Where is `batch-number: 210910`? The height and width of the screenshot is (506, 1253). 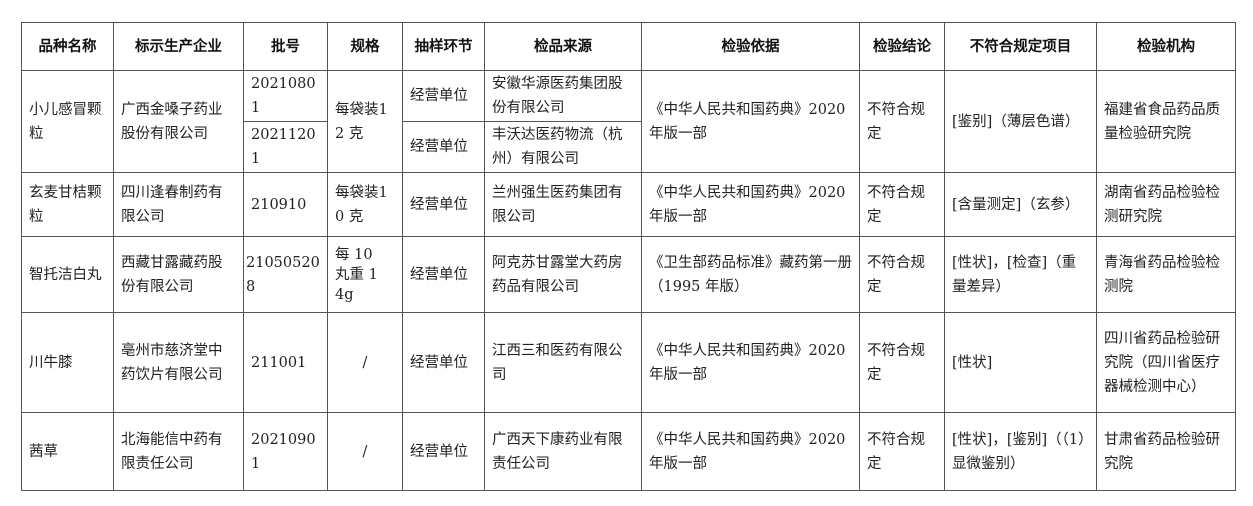
batch-number: 210910 is located at coordinates (285, 204).